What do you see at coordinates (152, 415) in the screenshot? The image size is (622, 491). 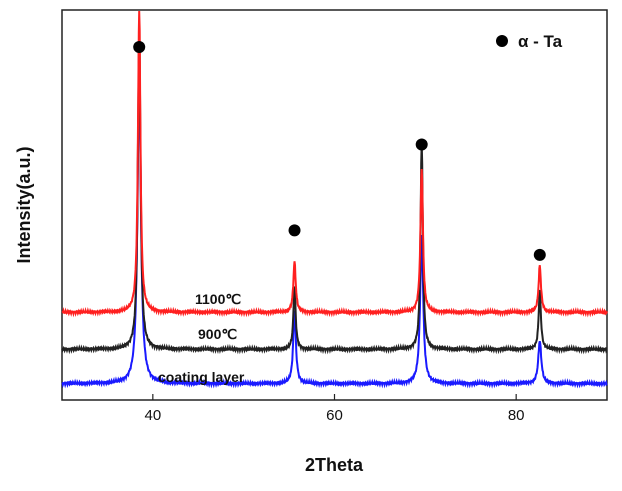 I see `x-tick-label: 40` at bounding box center [152, 415].